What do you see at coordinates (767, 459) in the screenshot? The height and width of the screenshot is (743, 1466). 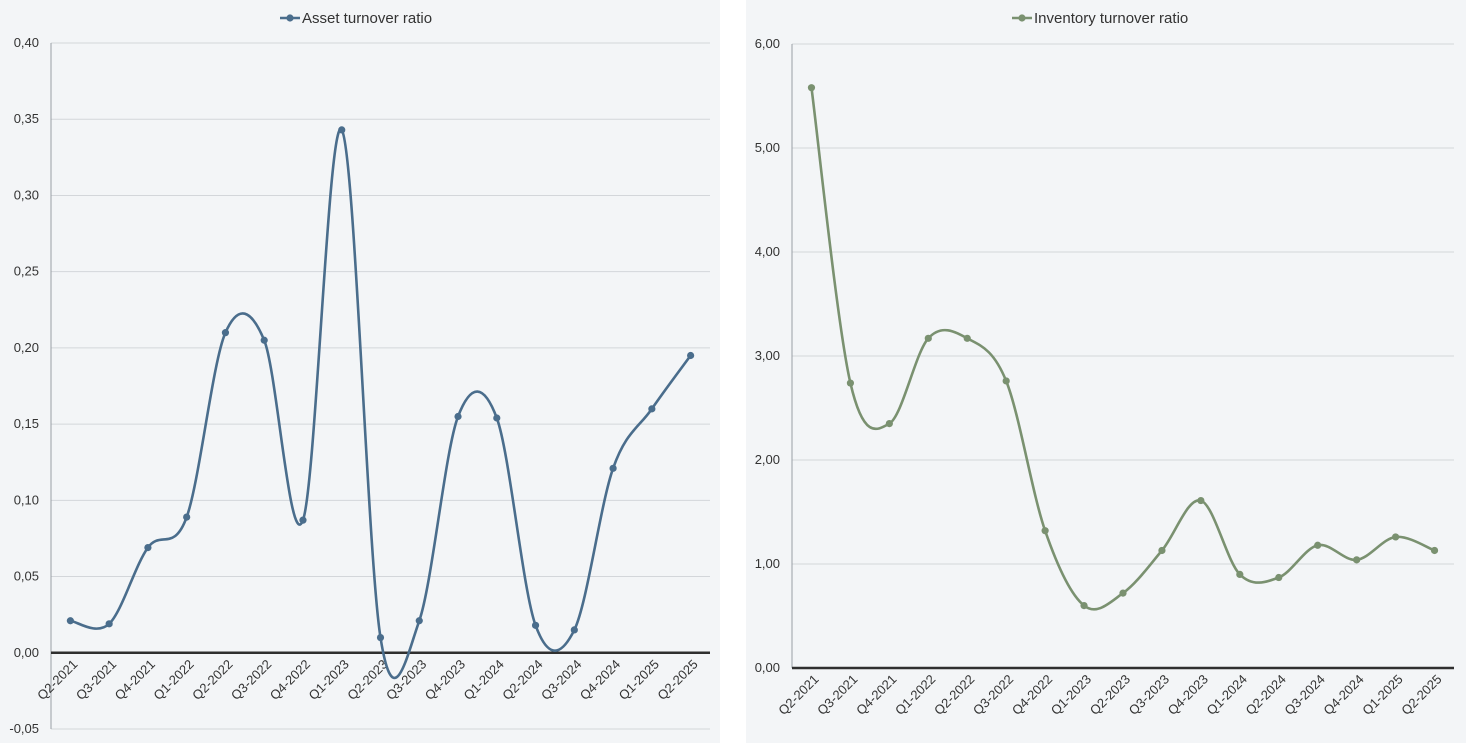 I see `y-tick-label: 2,00` at bounding box center [767, 459].